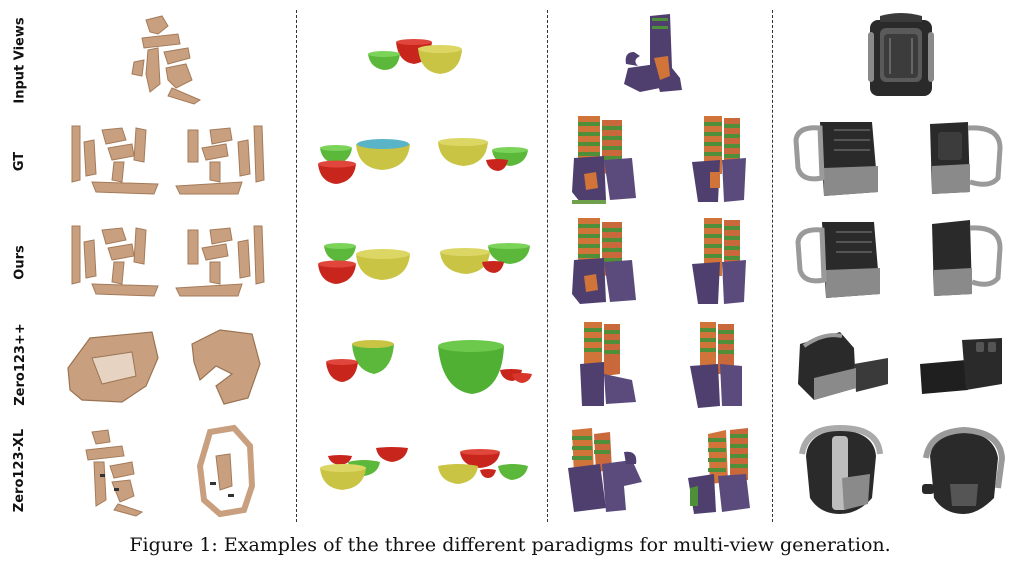 This screenshot has width=1020, height=572. Describe the element at coordinates (20, 262) in the screenshot. I see `row-label-ours: Ours` at that location.